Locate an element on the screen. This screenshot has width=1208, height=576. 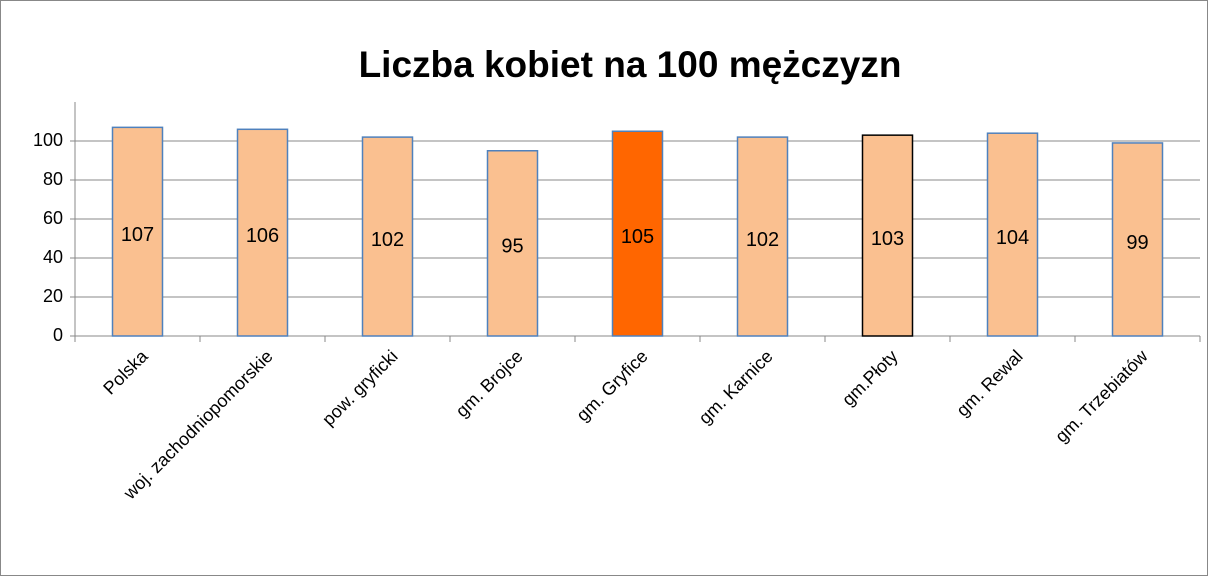
data-label: 106 is located at coordinates (262, 236).